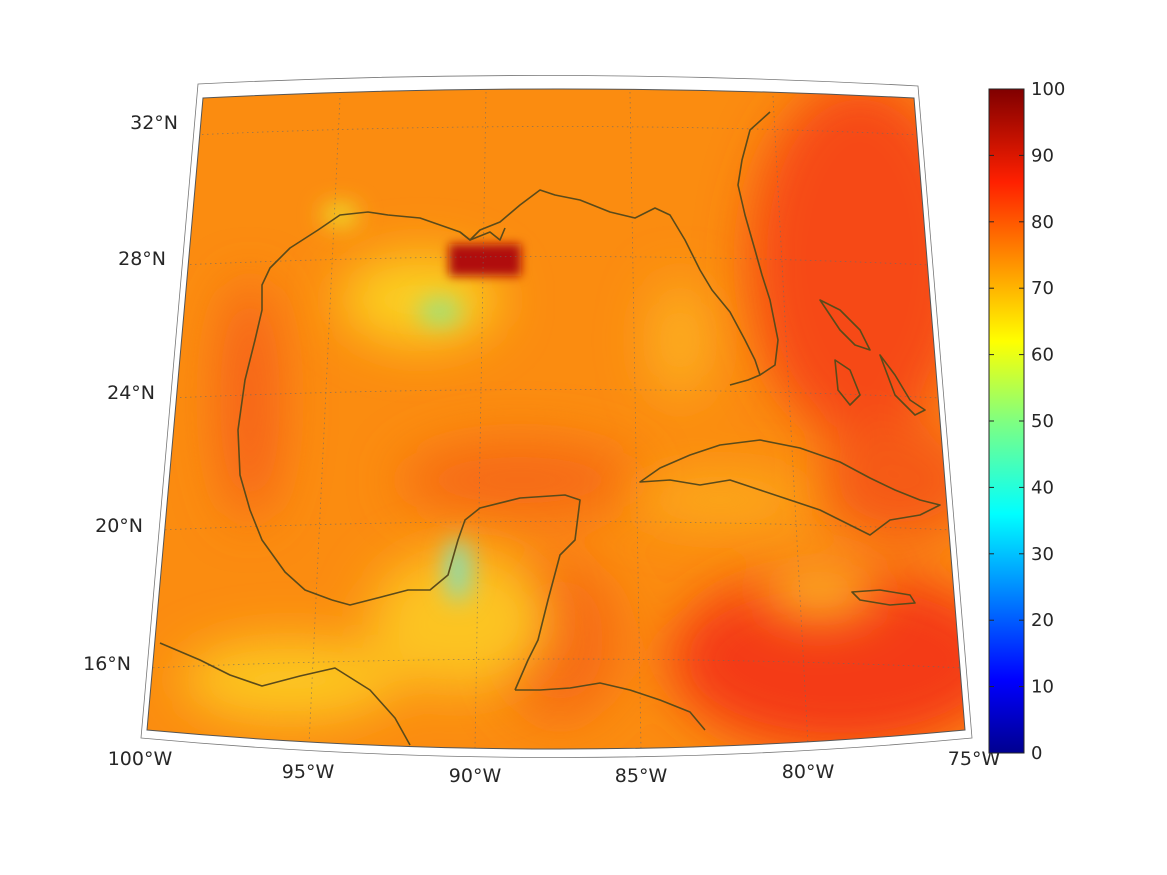 The width and height of the screenshot is (1167, 875). What do you see at coordinates (1042, 554) in the screenshot?
I see `colorbar-tick-label: 30` at bounding box center [1042, 554].